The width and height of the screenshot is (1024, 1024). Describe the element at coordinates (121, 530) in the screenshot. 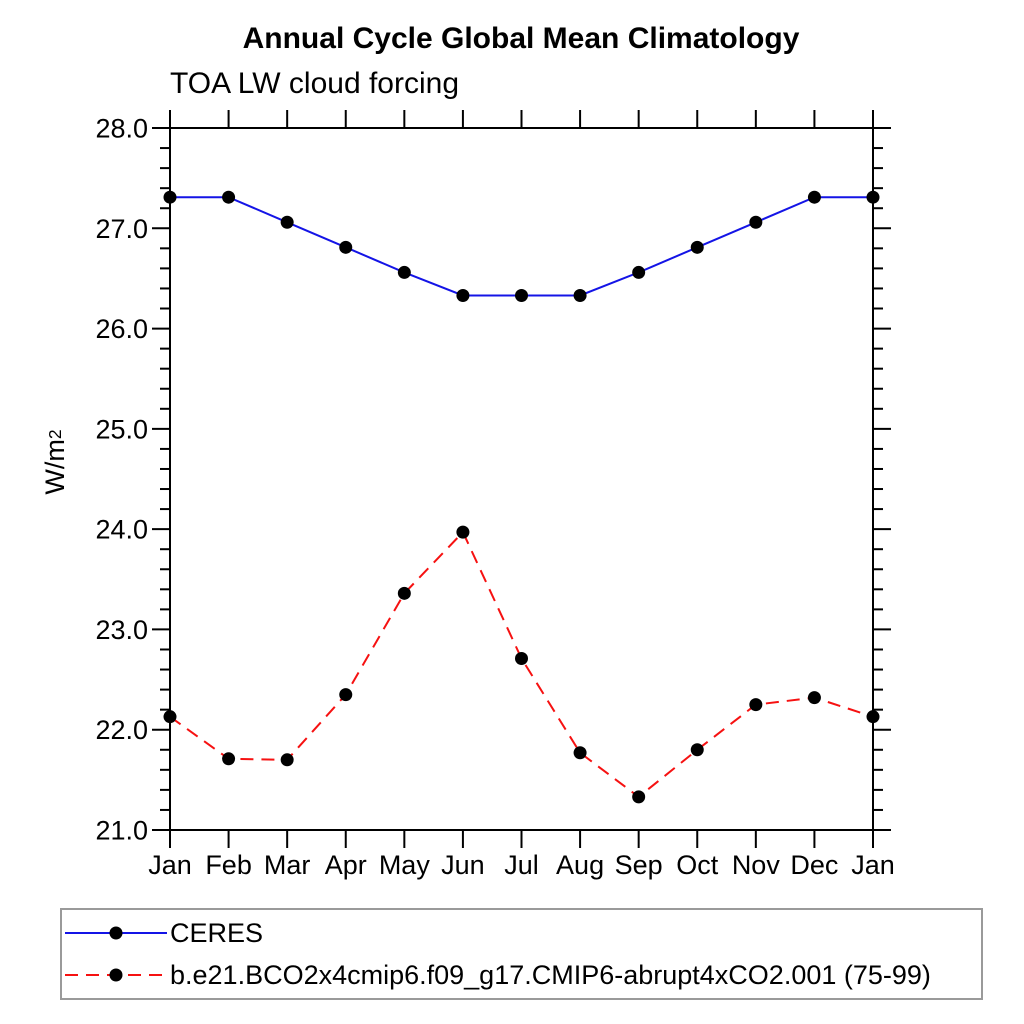

I see `y-tick-label: 24.0` at that location.